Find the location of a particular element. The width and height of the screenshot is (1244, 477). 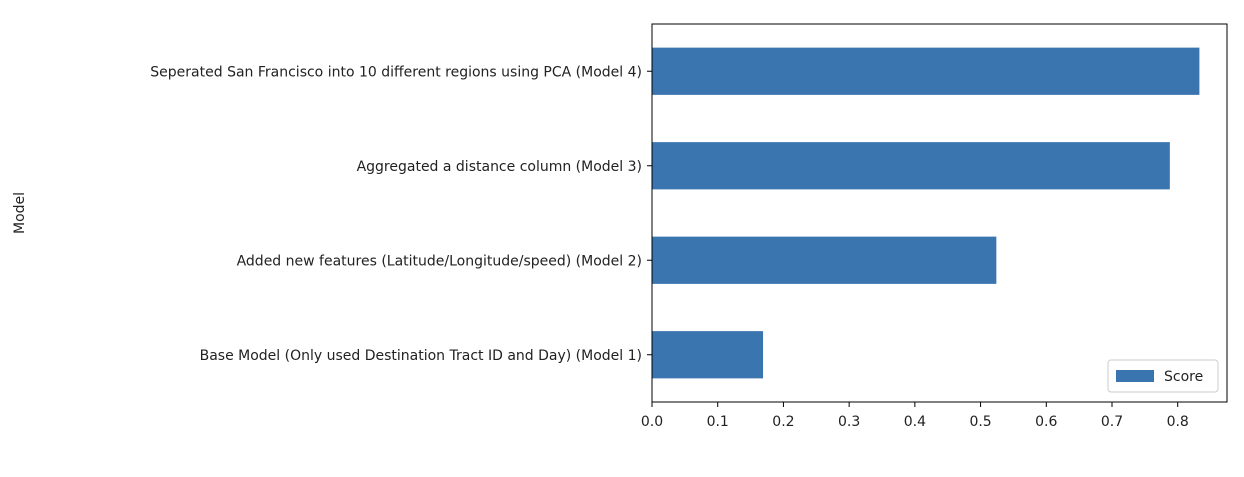

legend-box is located at coordinates (1163, 376).